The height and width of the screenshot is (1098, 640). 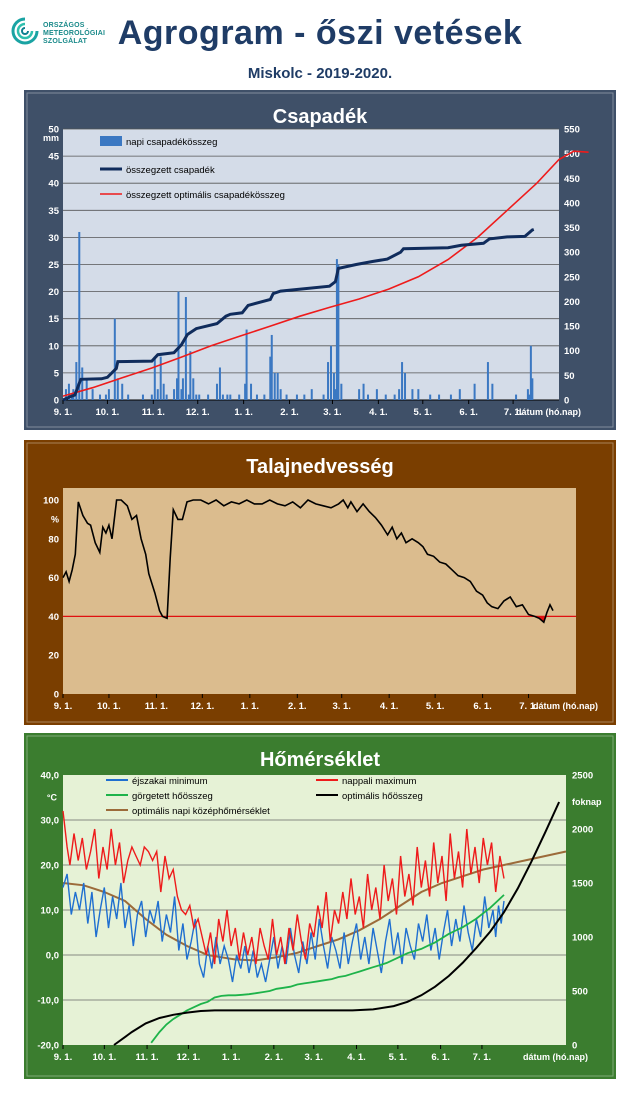 I want to click on series-soil-moisture-line, so click(x=308, y=561).